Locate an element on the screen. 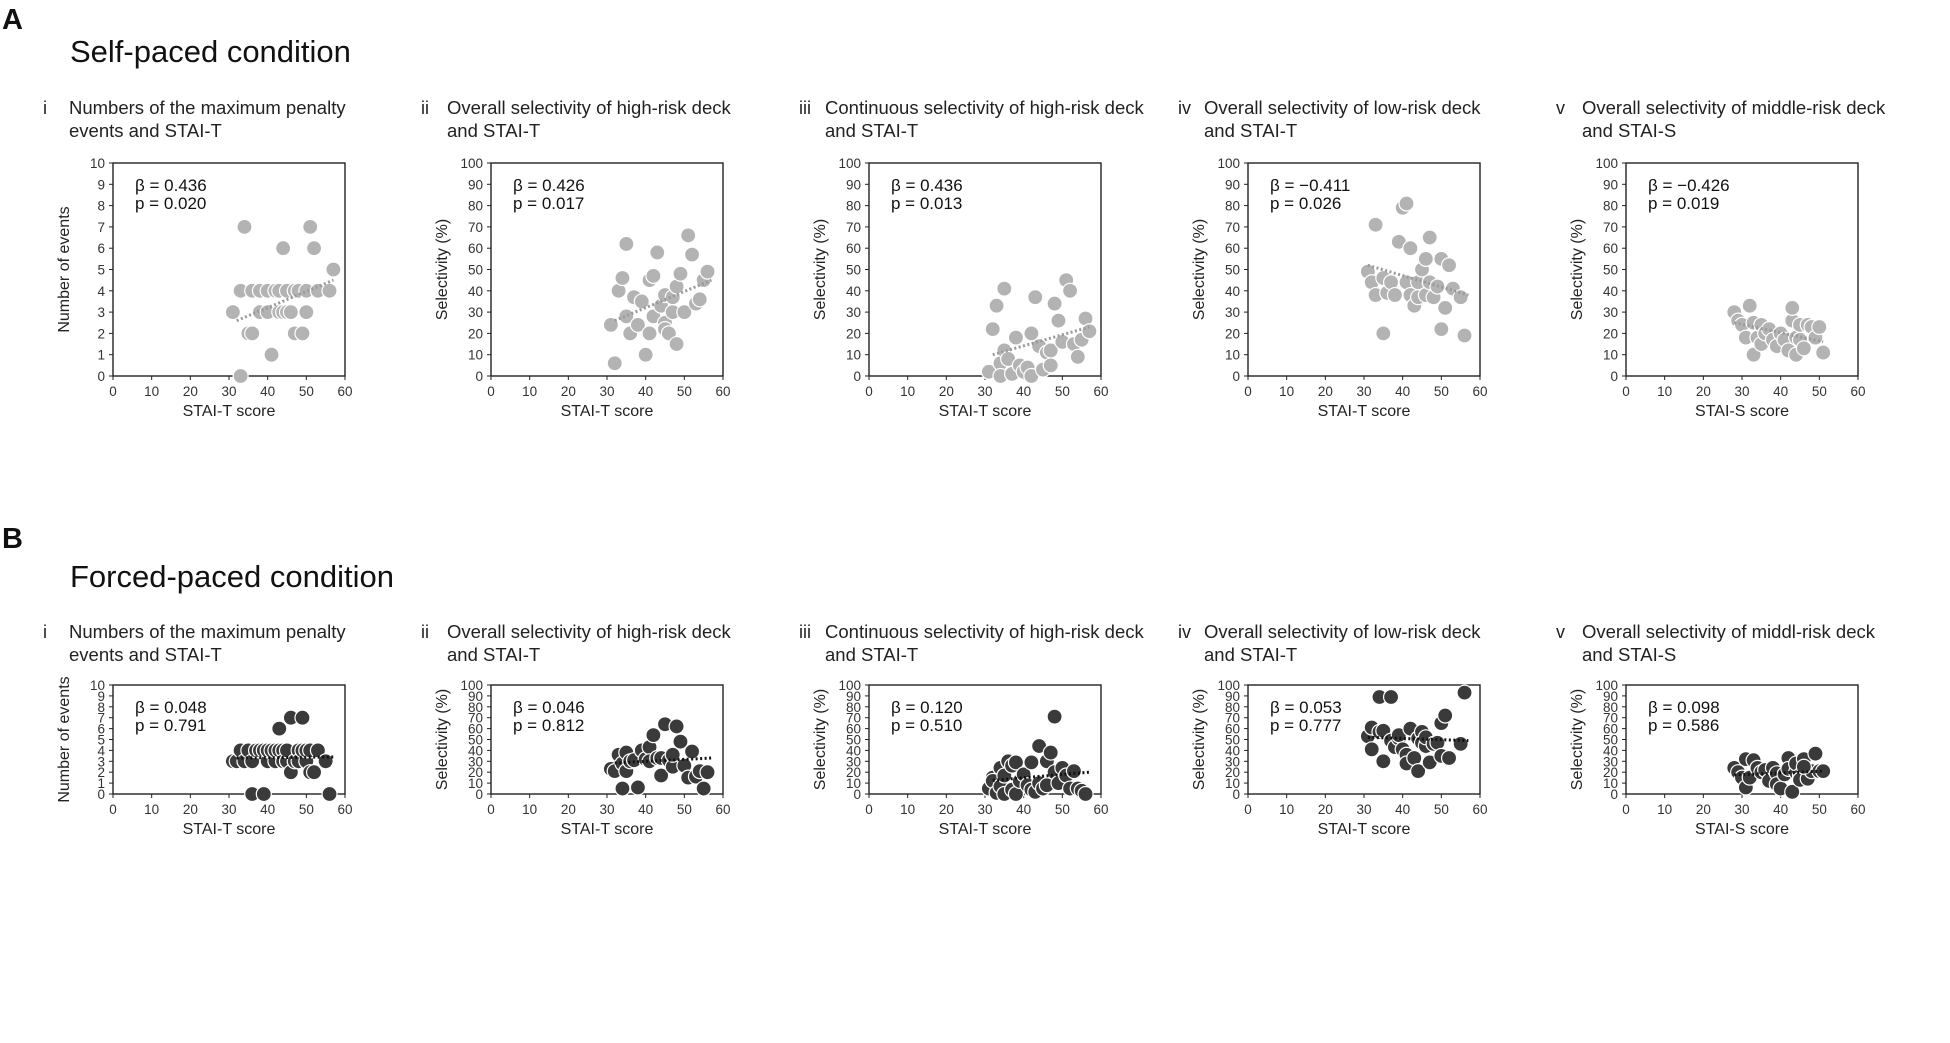 The image size is (1950, 1043). chart-title-line: events and STAI-T is located at coordinates (145, 654).